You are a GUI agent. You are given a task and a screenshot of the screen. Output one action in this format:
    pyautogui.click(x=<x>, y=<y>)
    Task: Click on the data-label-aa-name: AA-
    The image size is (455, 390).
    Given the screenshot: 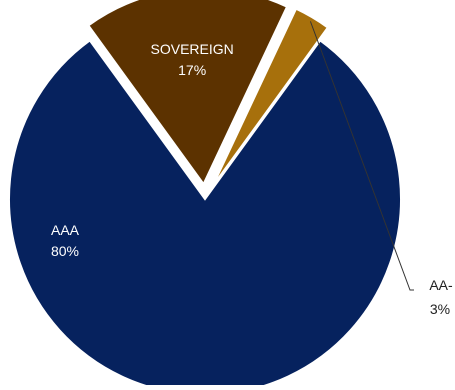 What is the action you would take?
    pyautogui.click(x=441, y=285)
    